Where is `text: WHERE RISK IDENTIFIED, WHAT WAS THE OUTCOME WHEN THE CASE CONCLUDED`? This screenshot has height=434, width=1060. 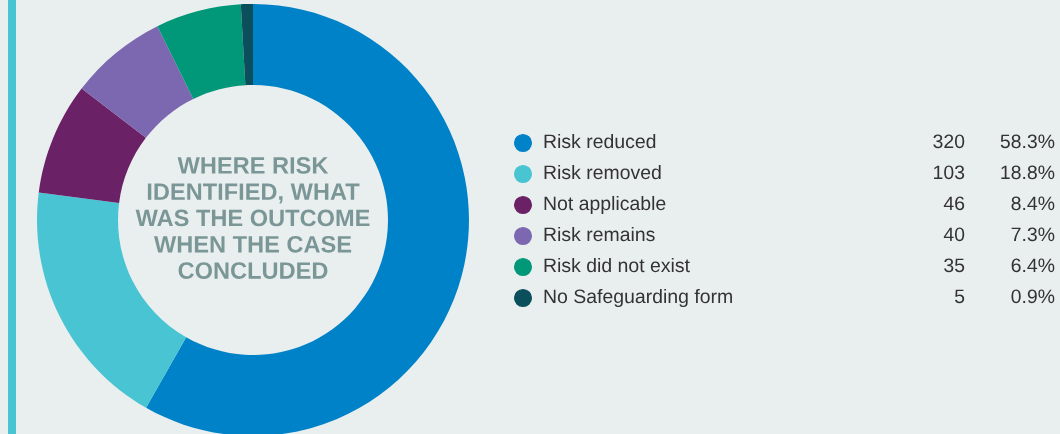
text: WHERE RISK IDENTIFIED, WHAT WAS THE OUTCOME WHEN THE CASE CONCLUDED is located at coordinates (252, 218).